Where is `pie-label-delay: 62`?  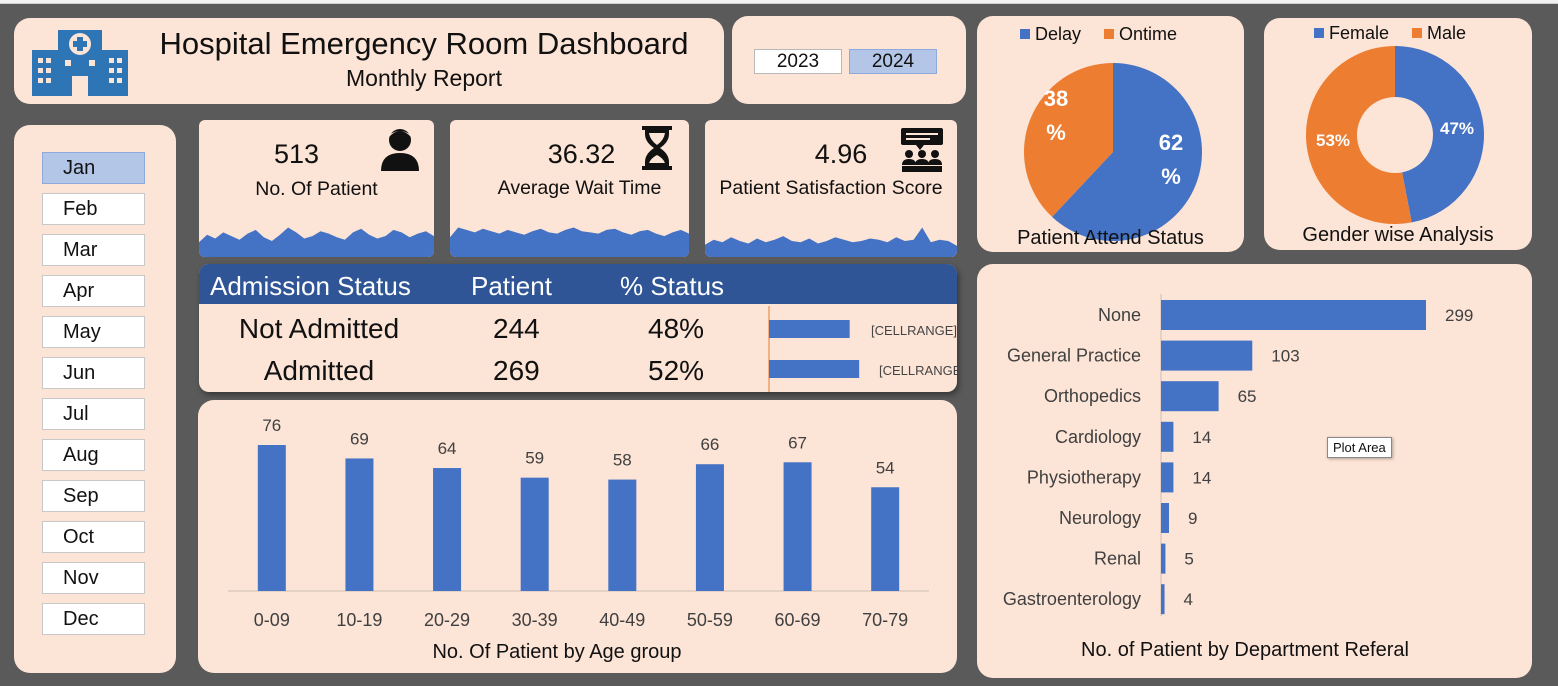
pie-label-delay: 62 is located at coordinates (1171, 142).